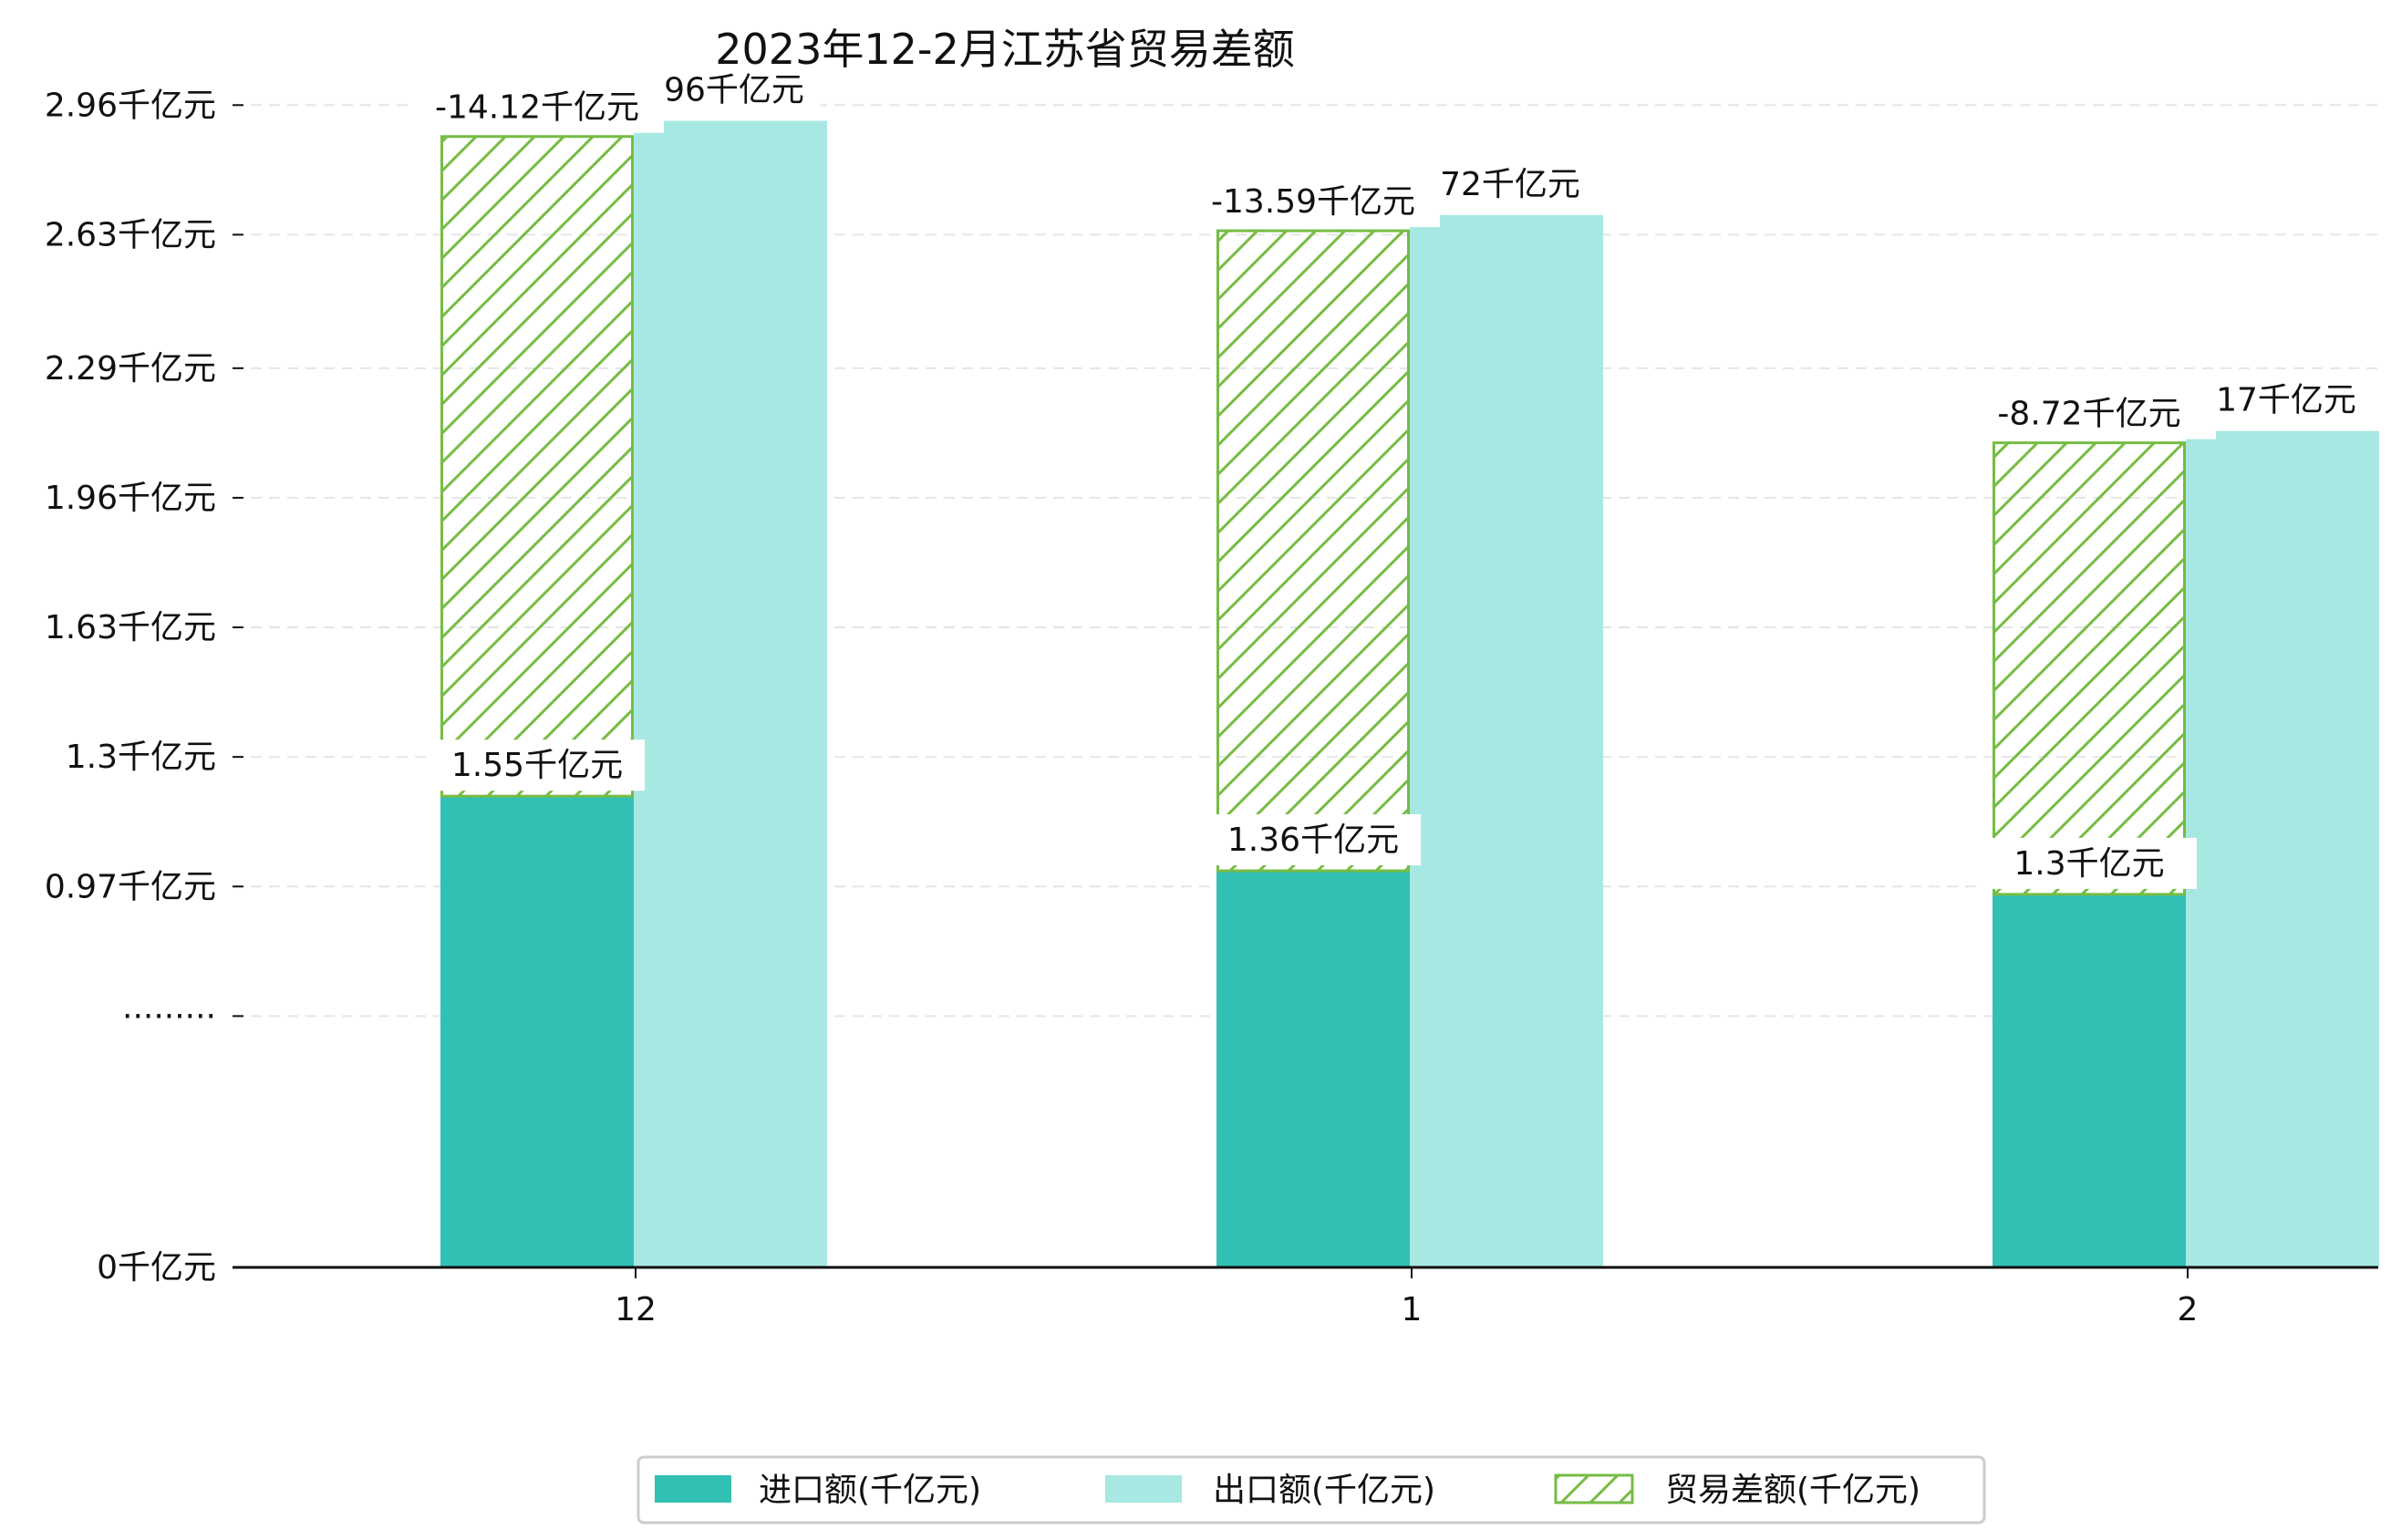 The width and height of the screenshot is (2391, 1540). I want to click on x-tick-label: 2, so click(2188, 1309).